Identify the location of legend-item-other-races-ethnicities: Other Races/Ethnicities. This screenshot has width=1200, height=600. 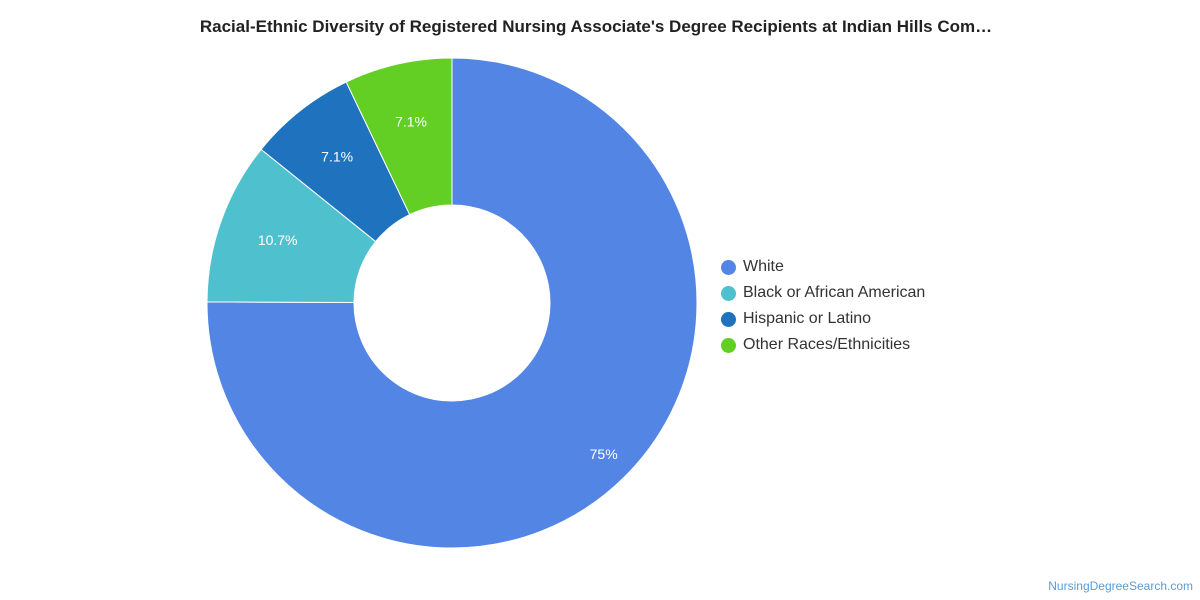
(823, 345).